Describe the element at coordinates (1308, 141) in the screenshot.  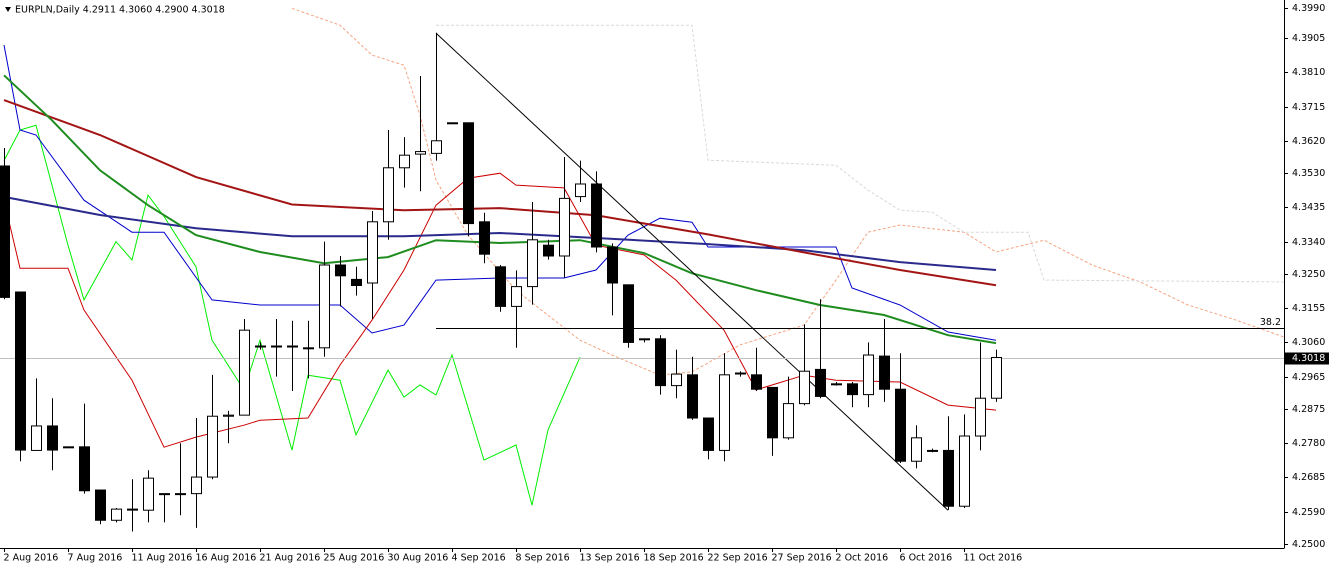
I see `y-tick-label: 4.3620` at that location.